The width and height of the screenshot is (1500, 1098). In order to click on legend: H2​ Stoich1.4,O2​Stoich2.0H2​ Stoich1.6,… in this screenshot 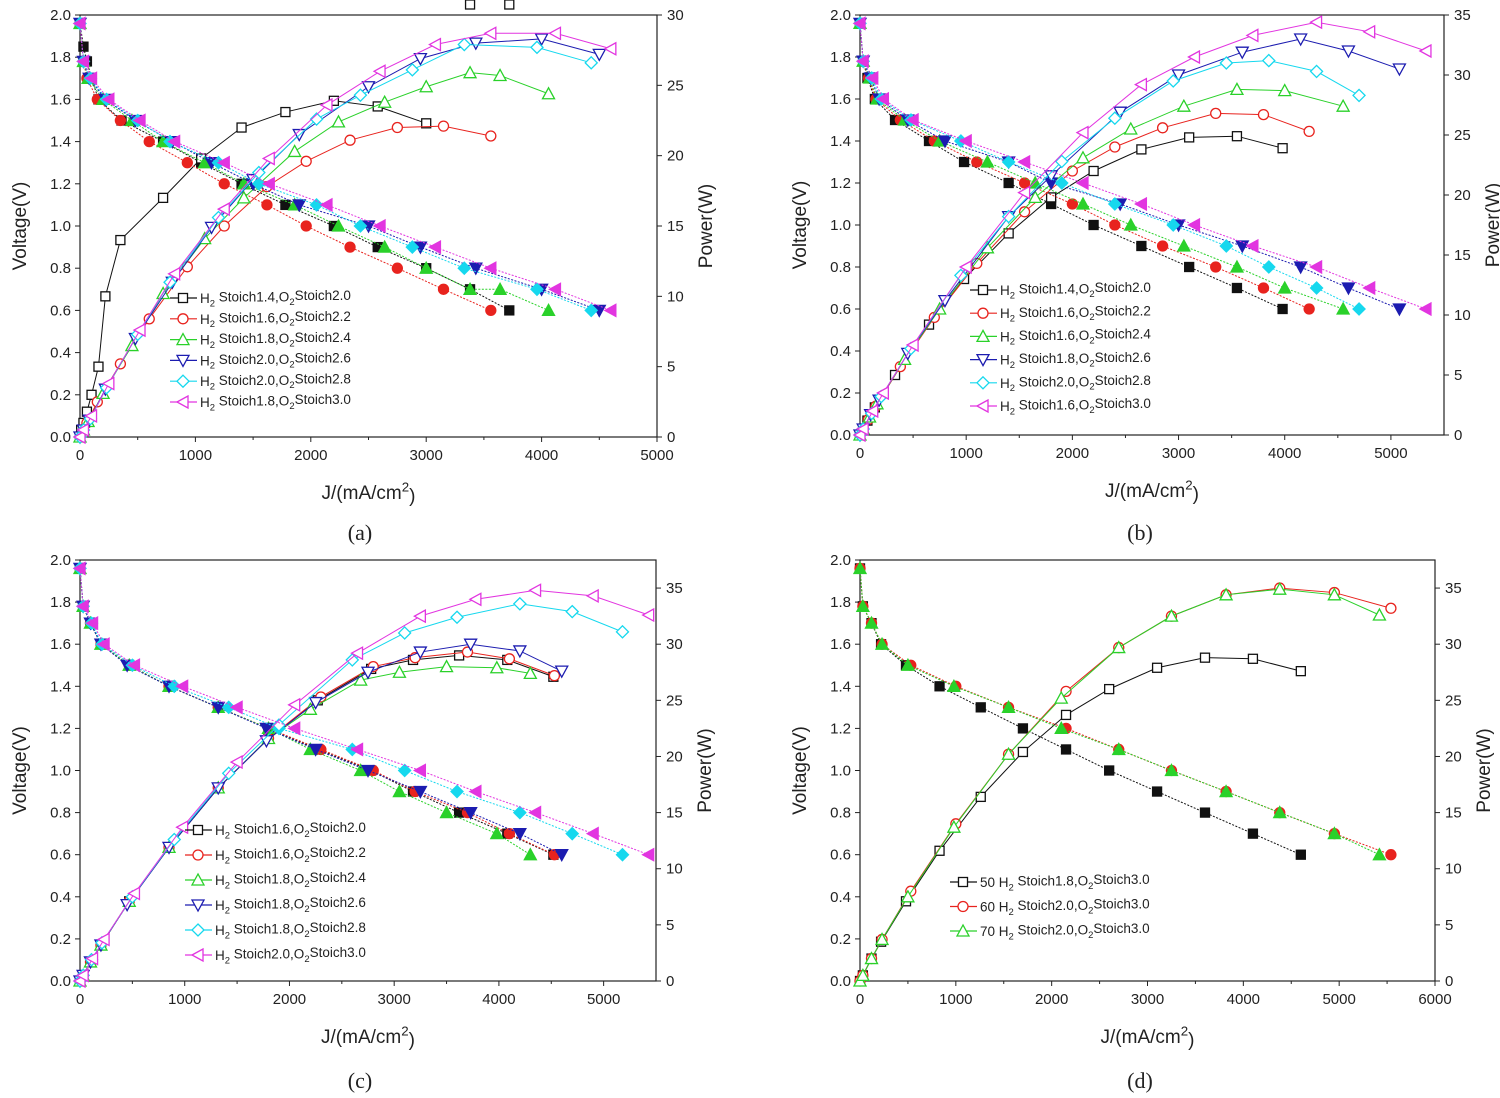, I will do `click(1060, 348)`.